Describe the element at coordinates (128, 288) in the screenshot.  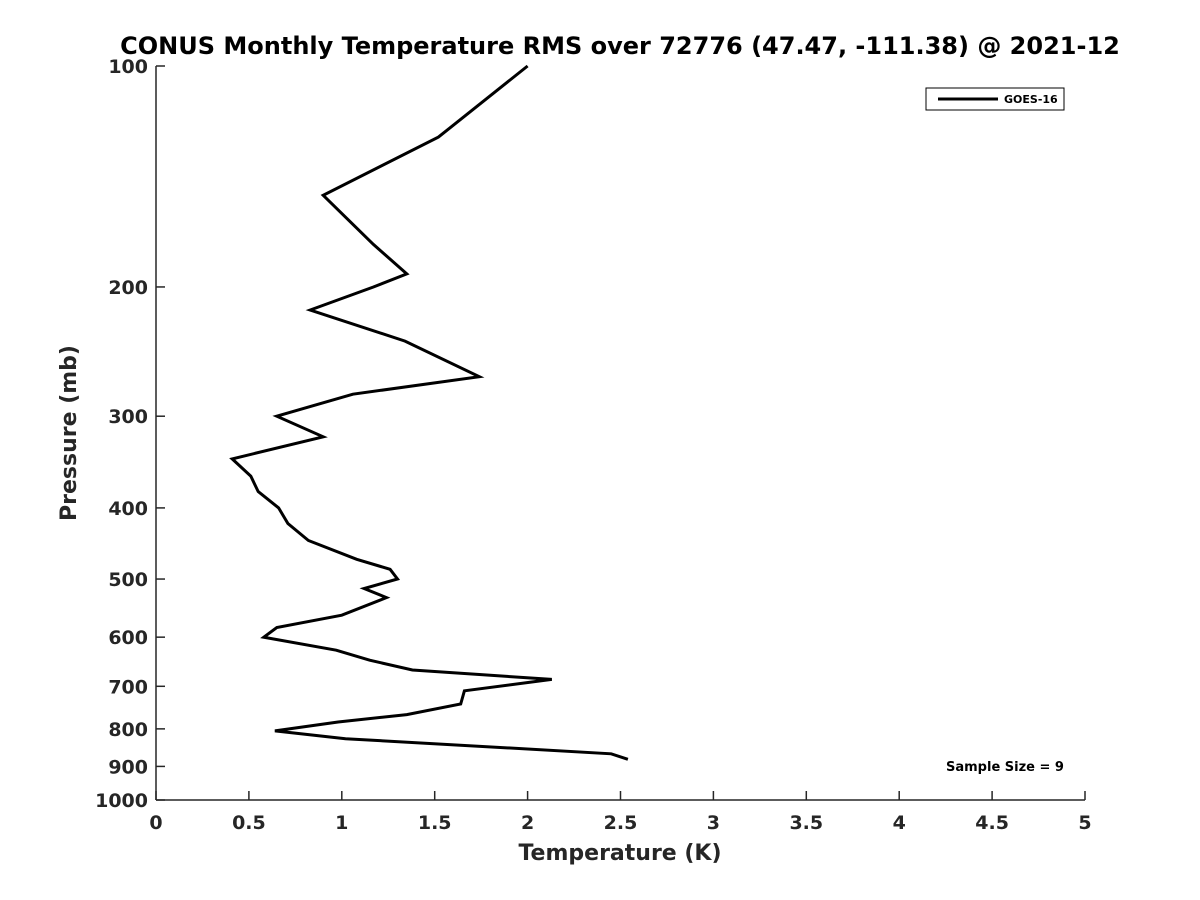
I see `y-tick-label: 200` at that location.